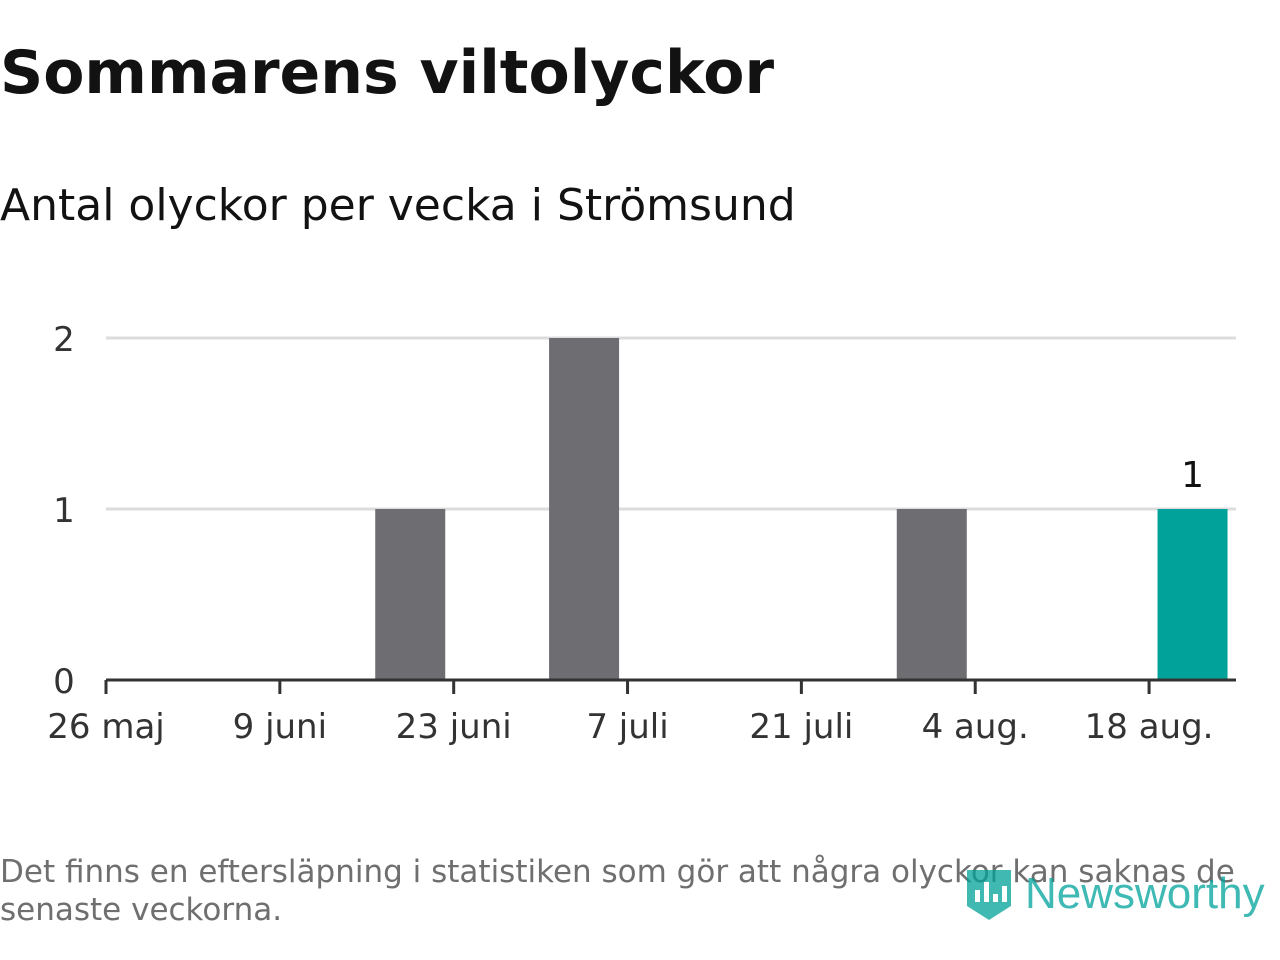 The height and width of the screenshot is (960, 1280). I want to click on x-tick-label: 23 juni, so click(454, 727).